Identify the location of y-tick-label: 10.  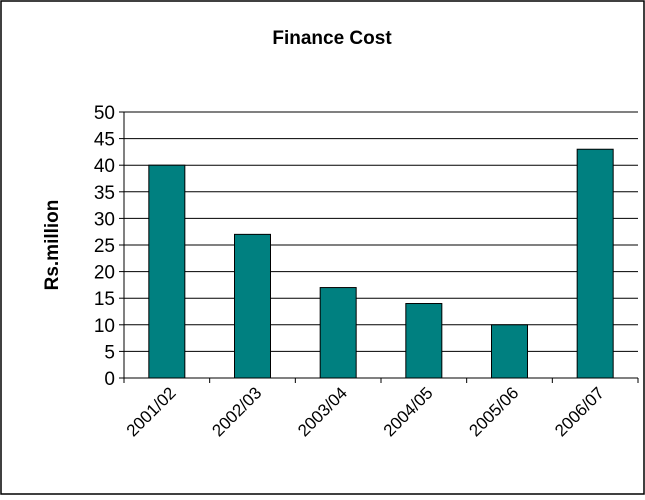
(104, 326).